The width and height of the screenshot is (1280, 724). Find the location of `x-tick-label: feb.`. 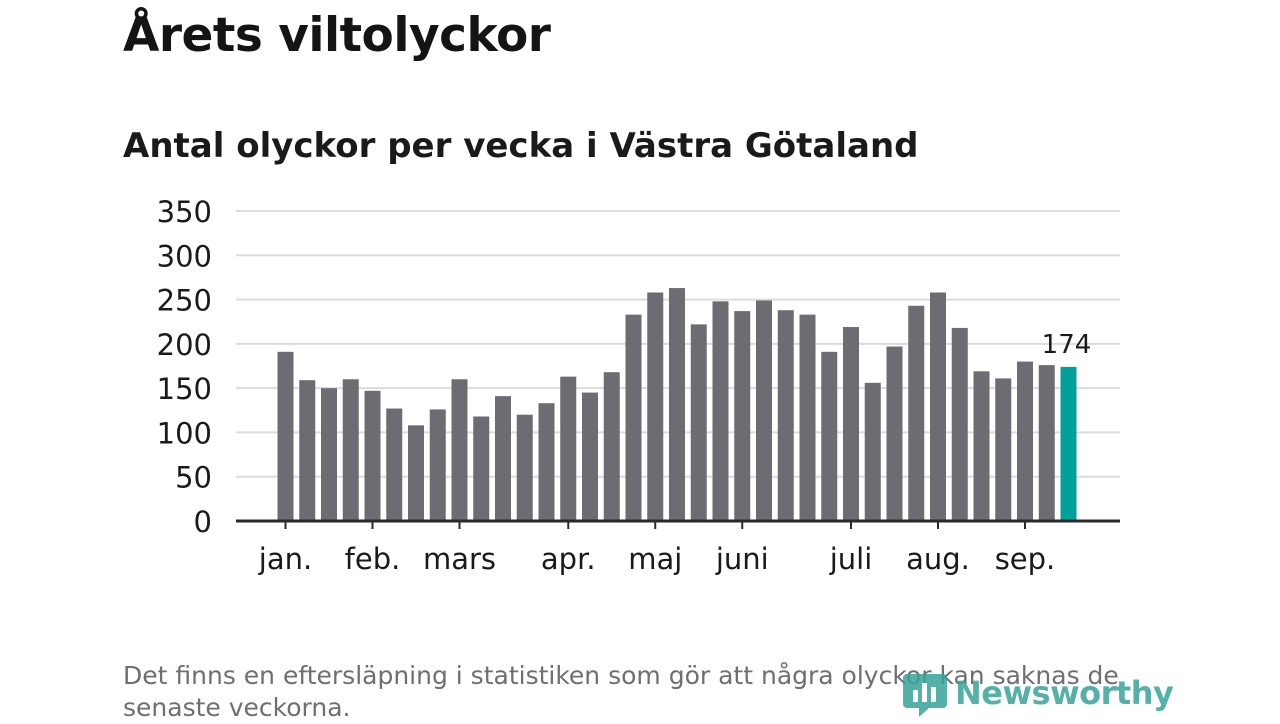

x-tick-label: feb. is located at coordinates (373, 559).